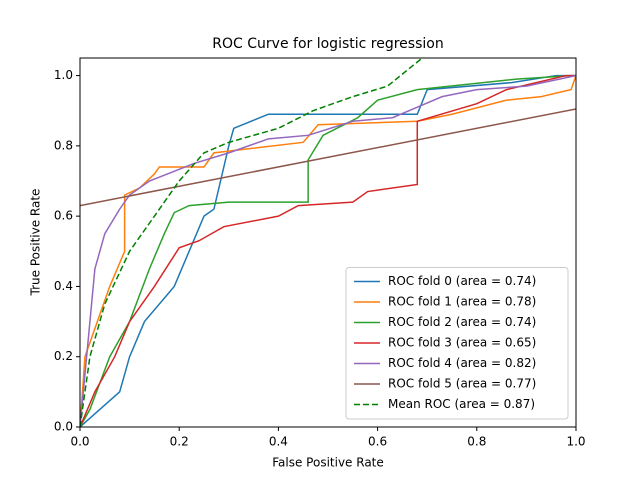 The image size is (640, 480). What do you see at coordinates (63, 286) in the screenshot?
I see `y-tick-label: 0.4` at bounding box center [63, 286].